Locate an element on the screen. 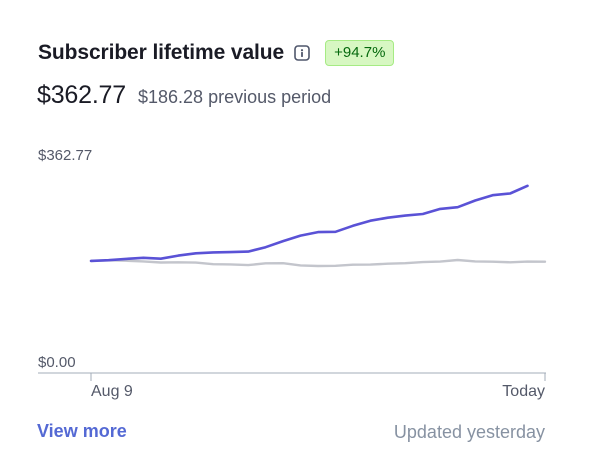 This screenshot has height=476, width=600. x-axis-start-label: Aug 9 is located at coordinates (112, 391).